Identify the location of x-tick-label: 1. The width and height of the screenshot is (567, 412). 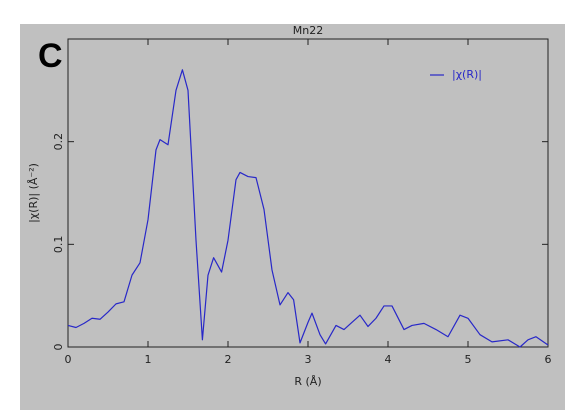
(148, 359).